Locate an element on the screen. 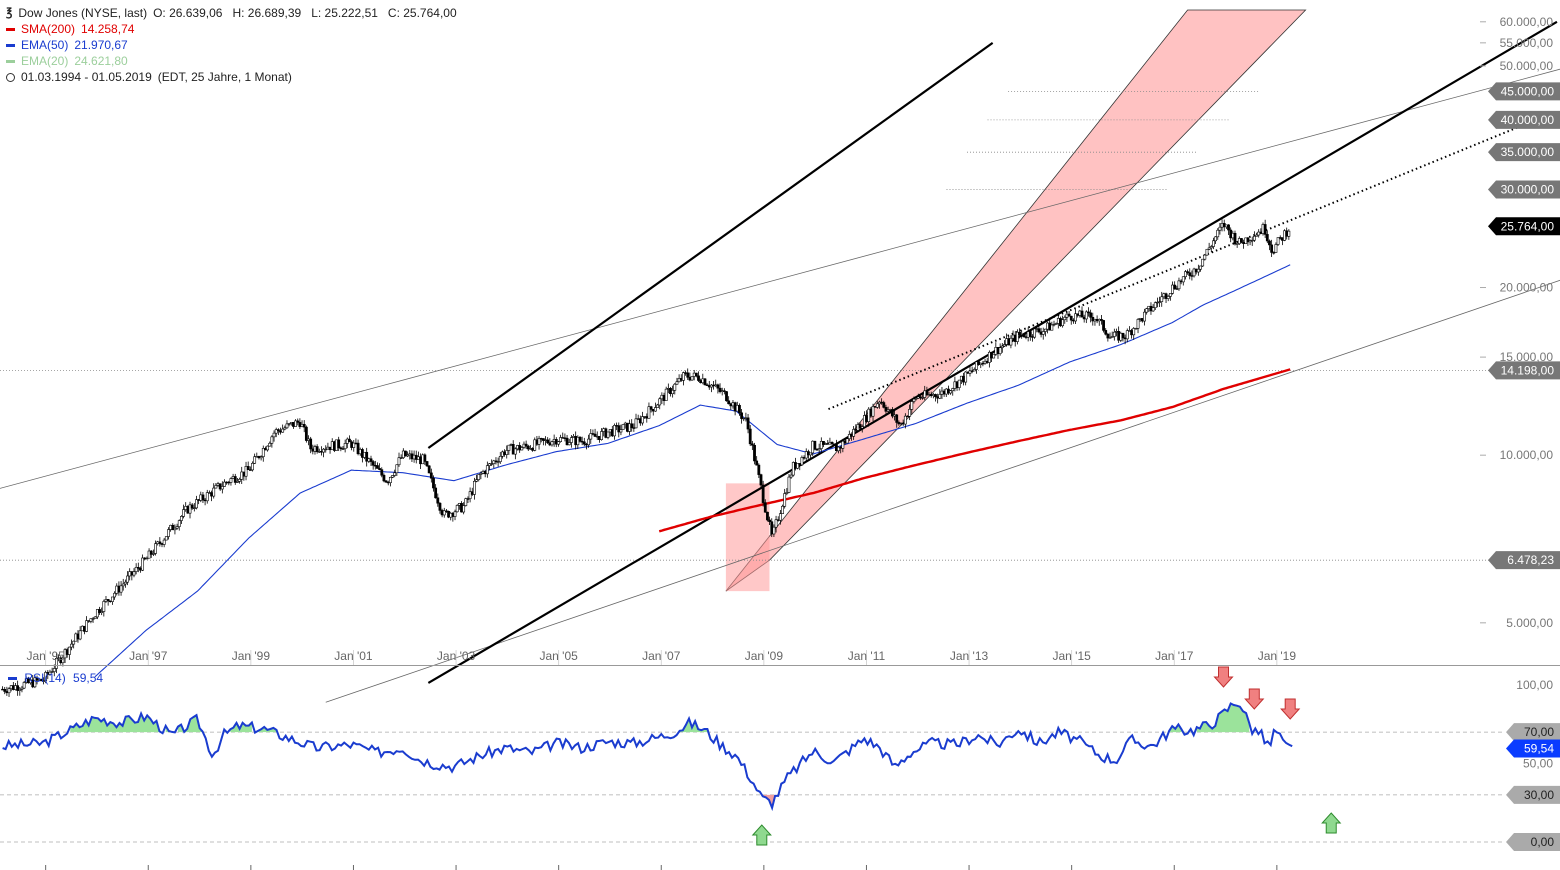 The width and height of the screenshot is (1560, 870). sma200-value: 14.258,74 is located at coordinates (108, 29).